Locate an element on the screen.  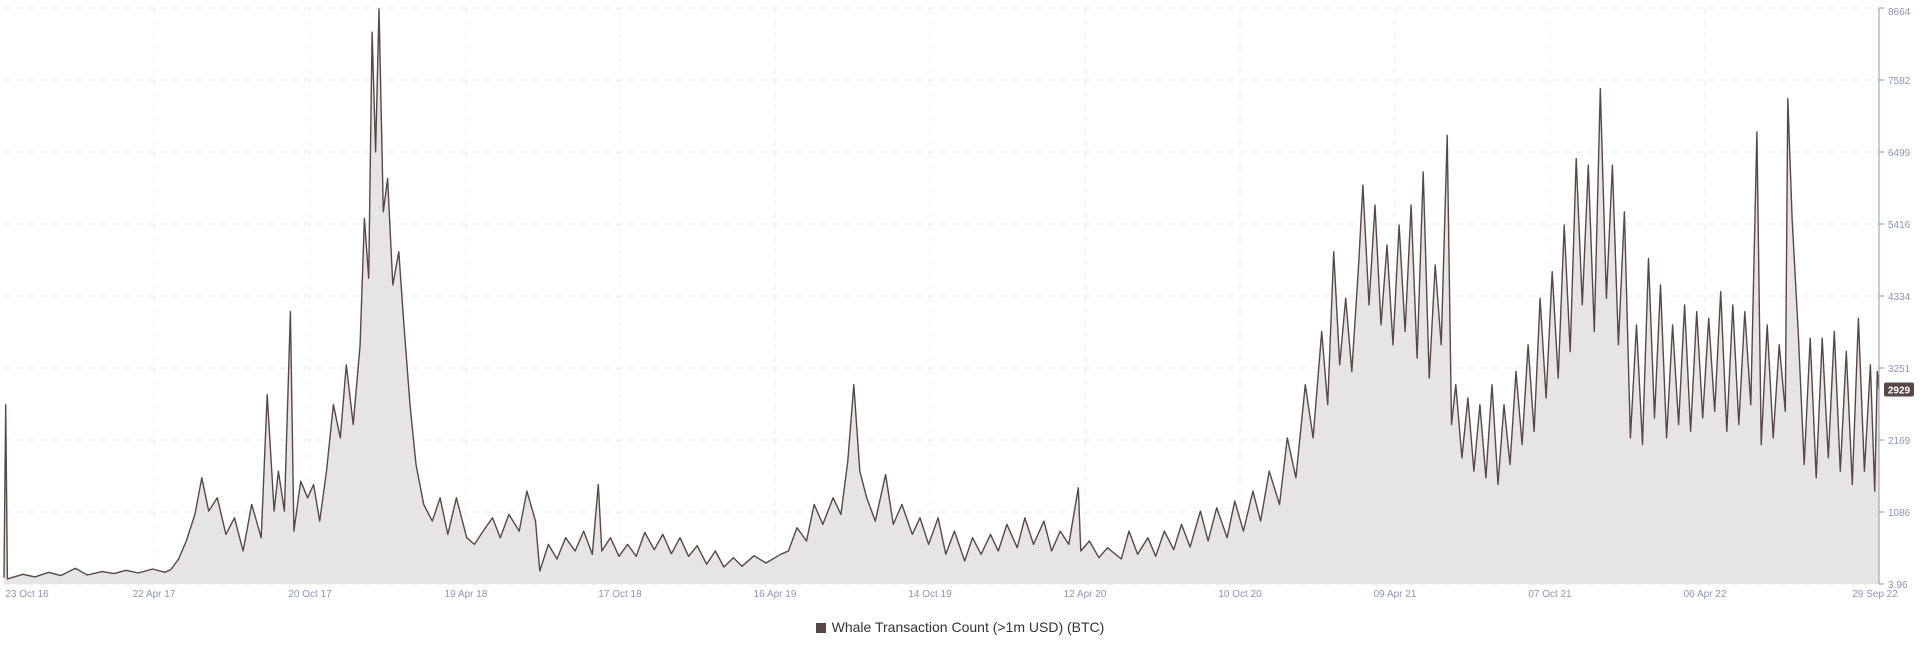
x-tick-label: 10 Oct 20 is located at coordinates (1240, 594).